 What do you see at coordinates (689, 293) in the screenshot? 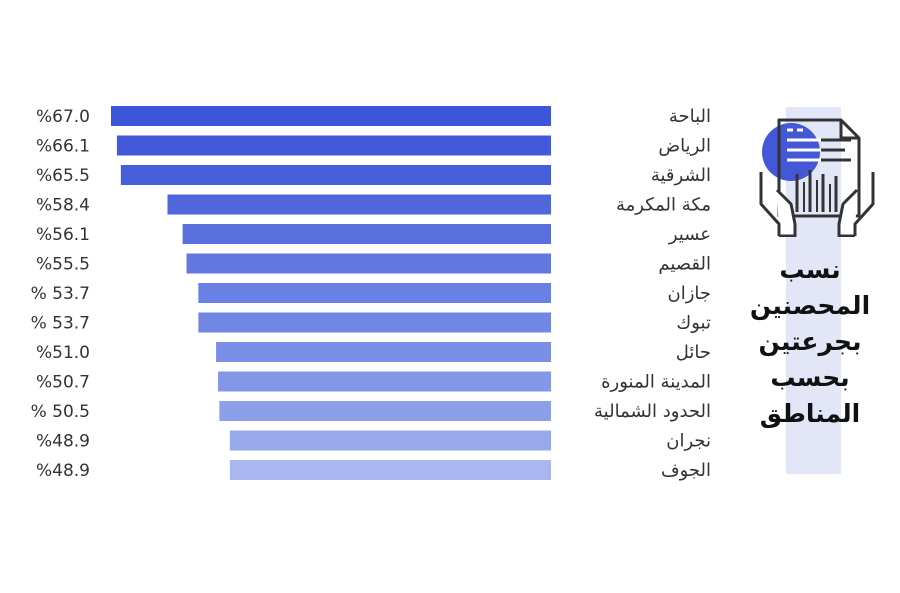
I see `region-label: جازان` at bounding box center [689, 293].